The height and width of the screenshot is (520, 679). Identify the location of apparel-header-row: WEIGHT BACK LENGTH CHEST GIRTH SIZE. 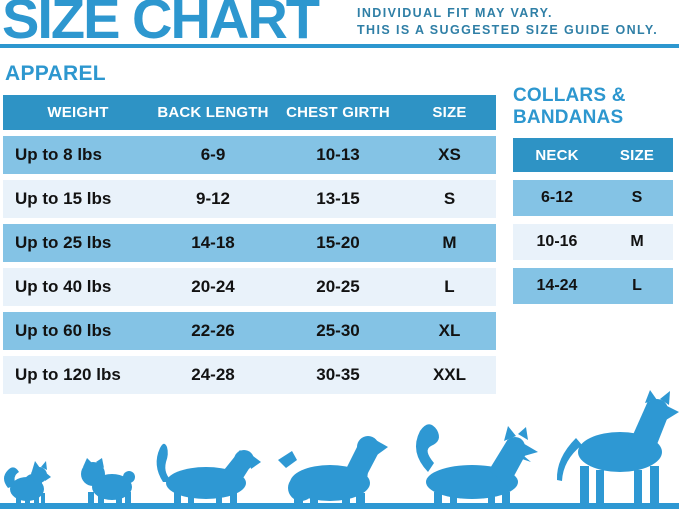
(249, 112).